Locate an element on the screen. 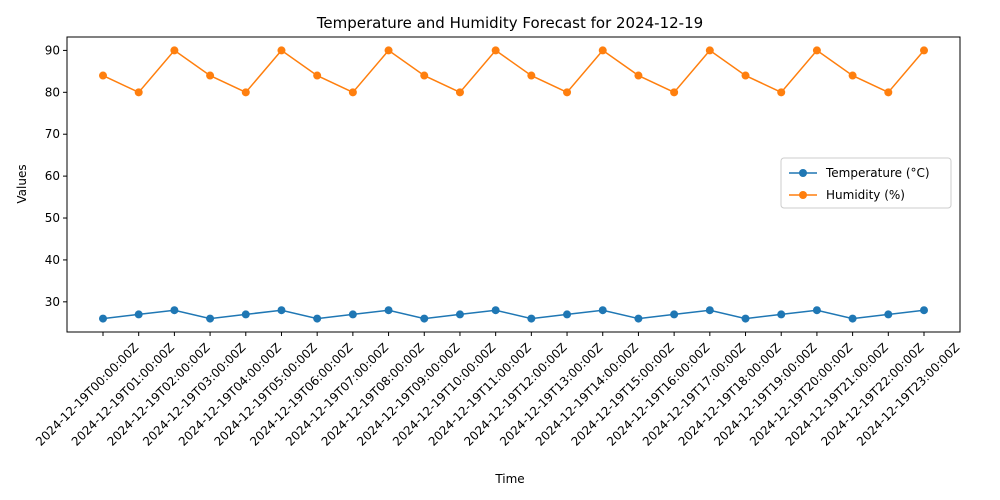 The image size is (1000, 500). legend-label: Humidity (%) is located at coordinates (865, 195).